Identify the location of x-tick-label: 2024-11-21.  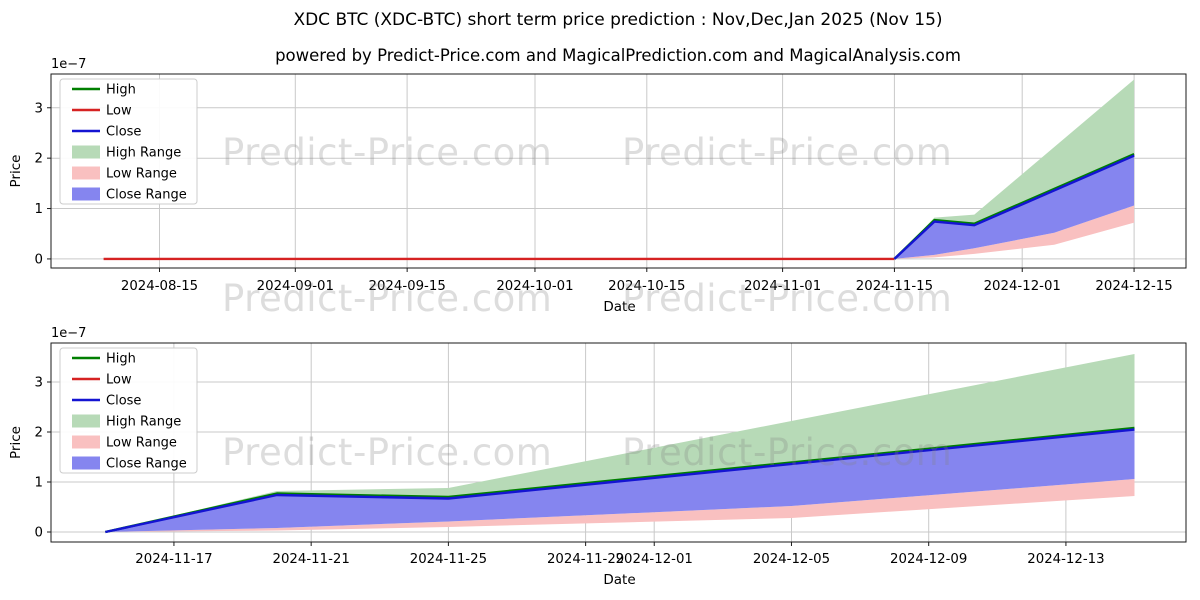
(311, 559).